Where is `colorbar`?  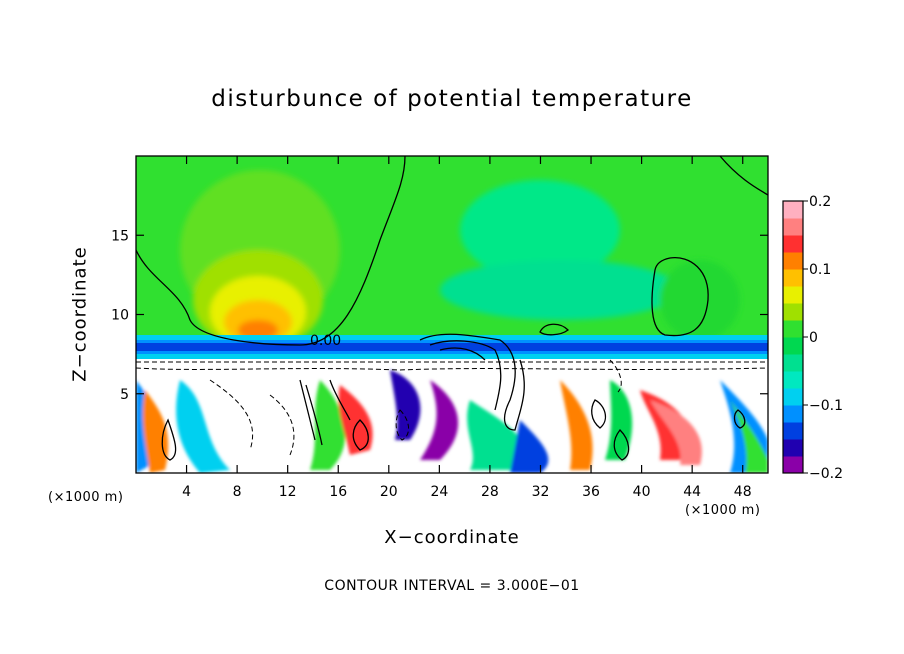
colorbar is located at coordinates (793, 337).